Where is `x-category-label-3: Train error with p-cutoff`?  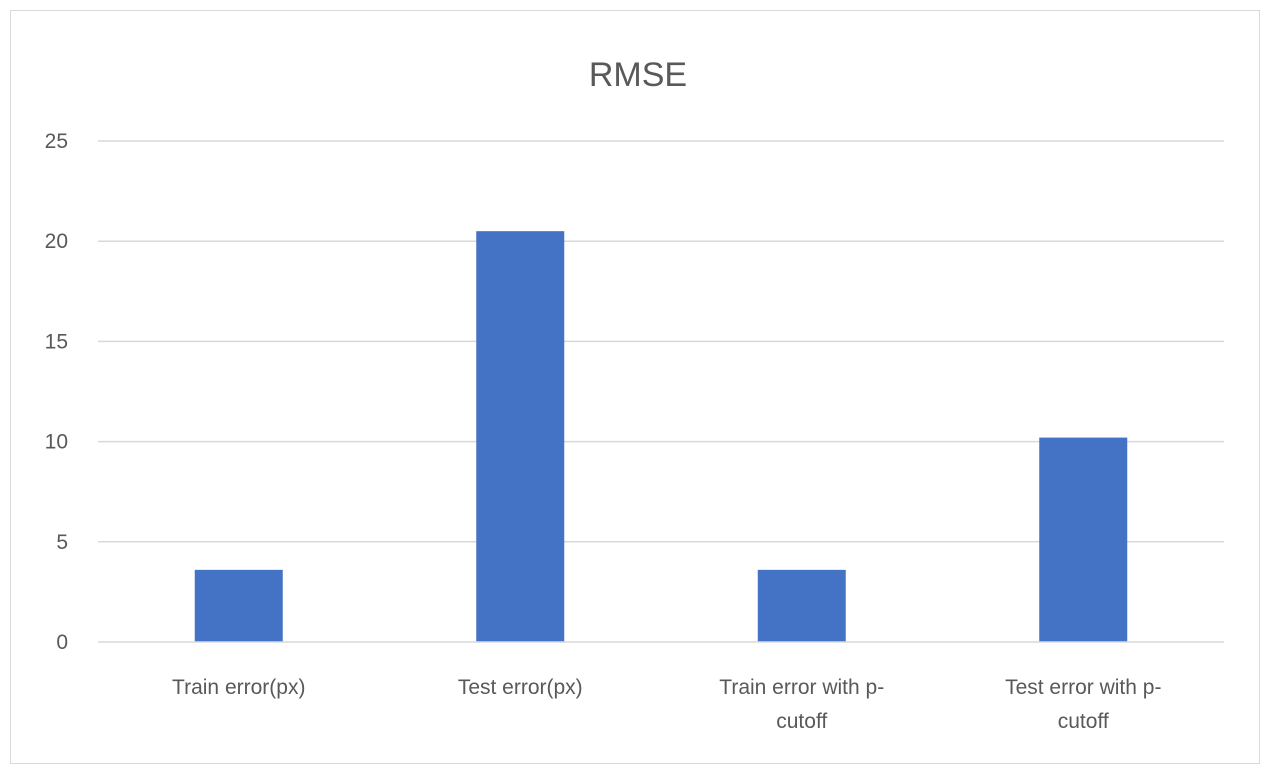 x-category-label-3: Train error with p-cutoff is located at coordinates (801, 704).